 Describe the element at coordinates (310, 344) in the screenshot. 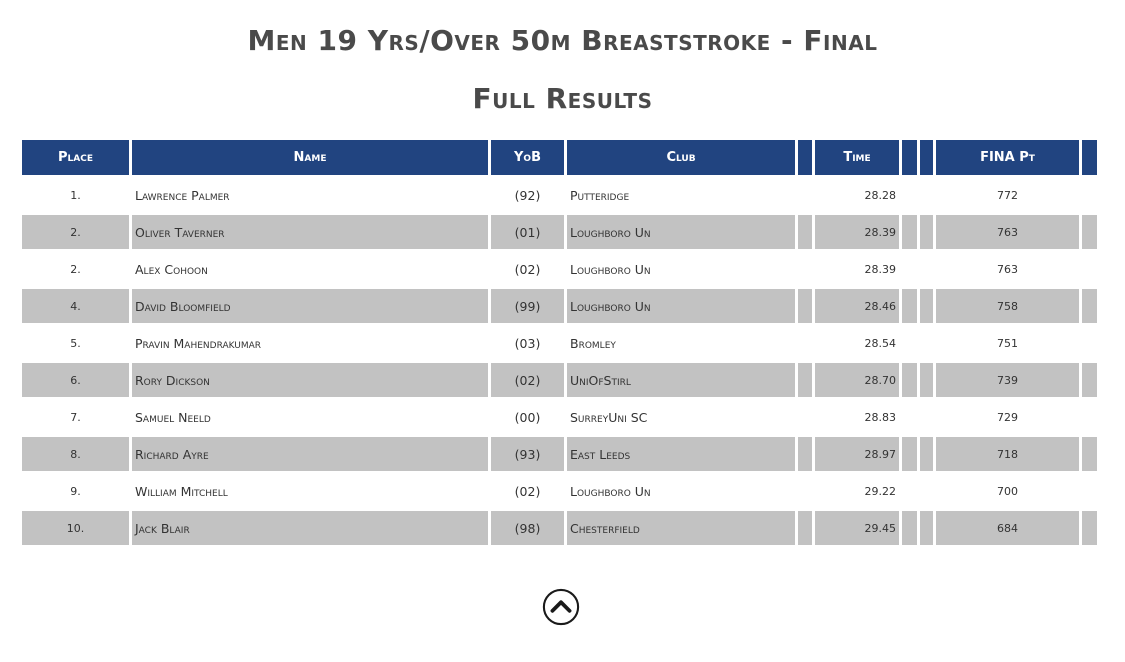

I see `cell-name: Pravin Mahendrakumar` at that location.